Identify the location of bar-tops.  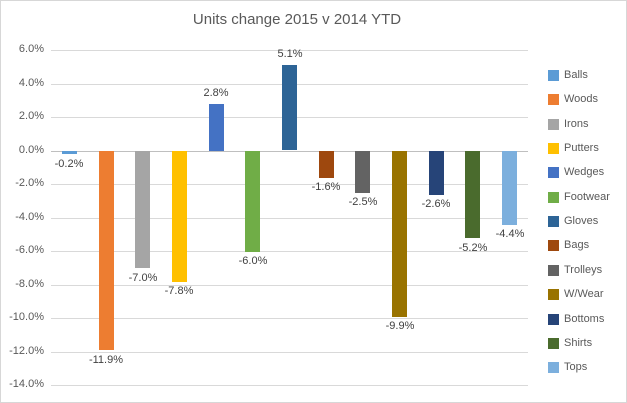
(509, 188).